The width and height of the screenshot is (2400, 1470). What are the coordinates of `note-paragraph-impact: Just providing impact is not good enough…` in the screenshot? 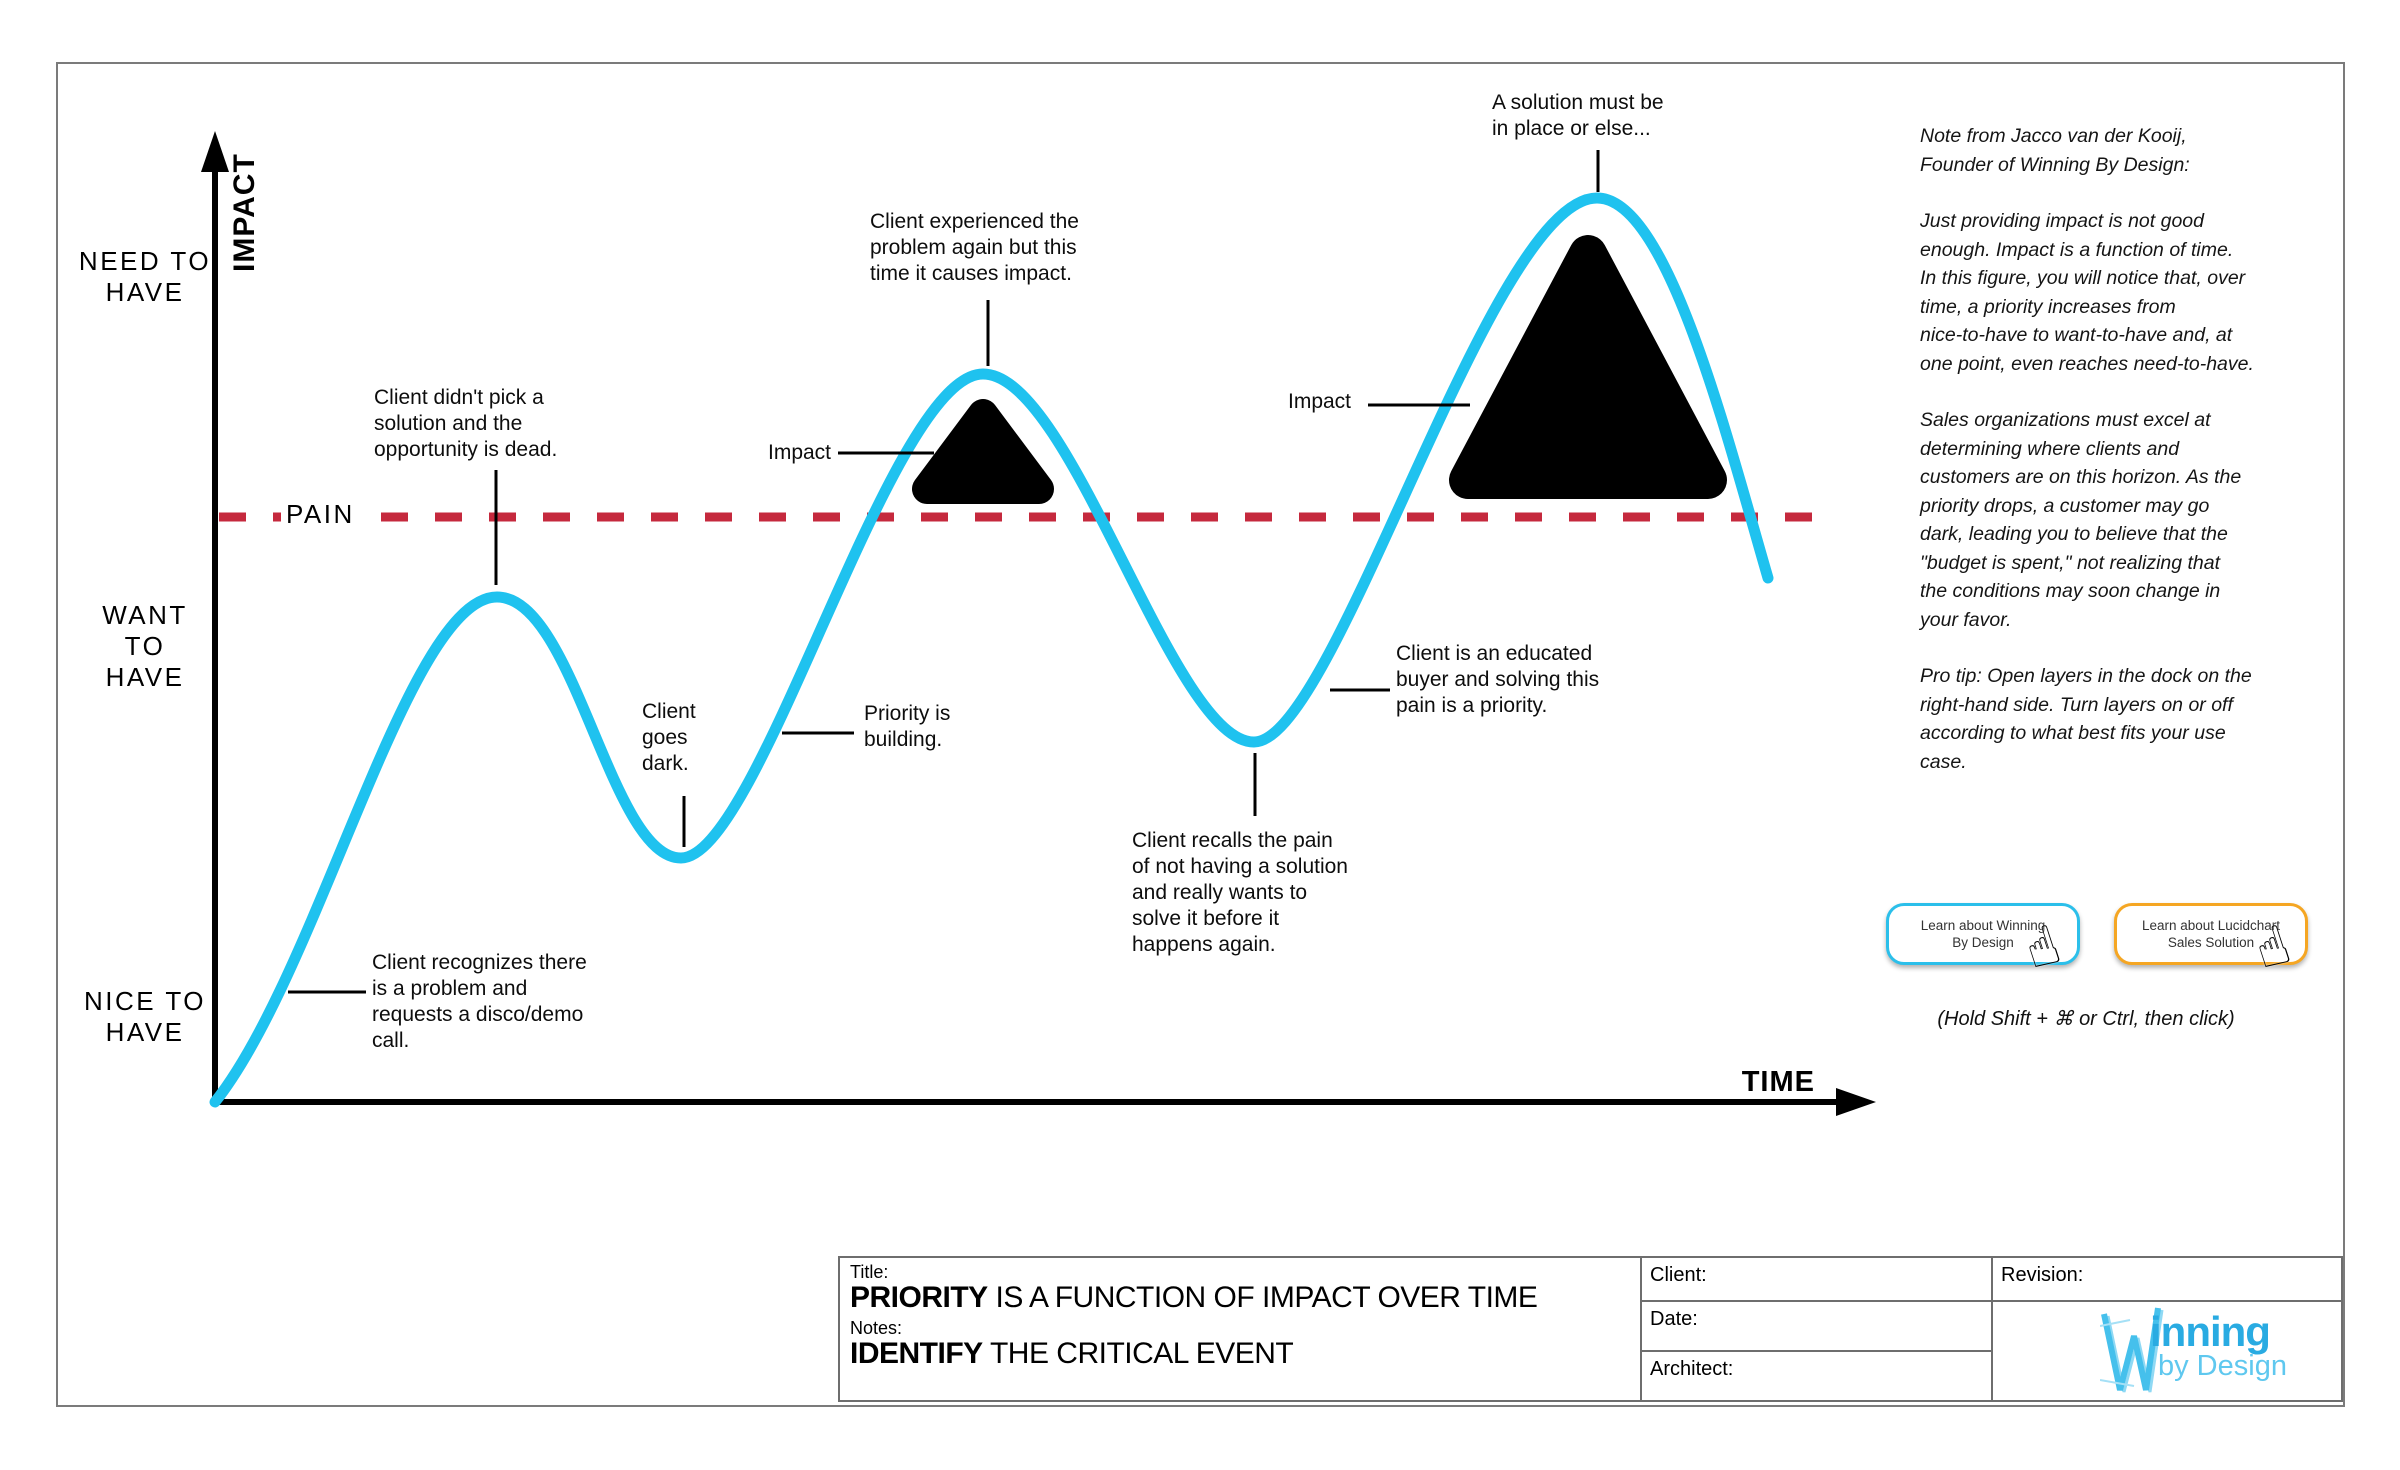 It's located at (2087, 292).